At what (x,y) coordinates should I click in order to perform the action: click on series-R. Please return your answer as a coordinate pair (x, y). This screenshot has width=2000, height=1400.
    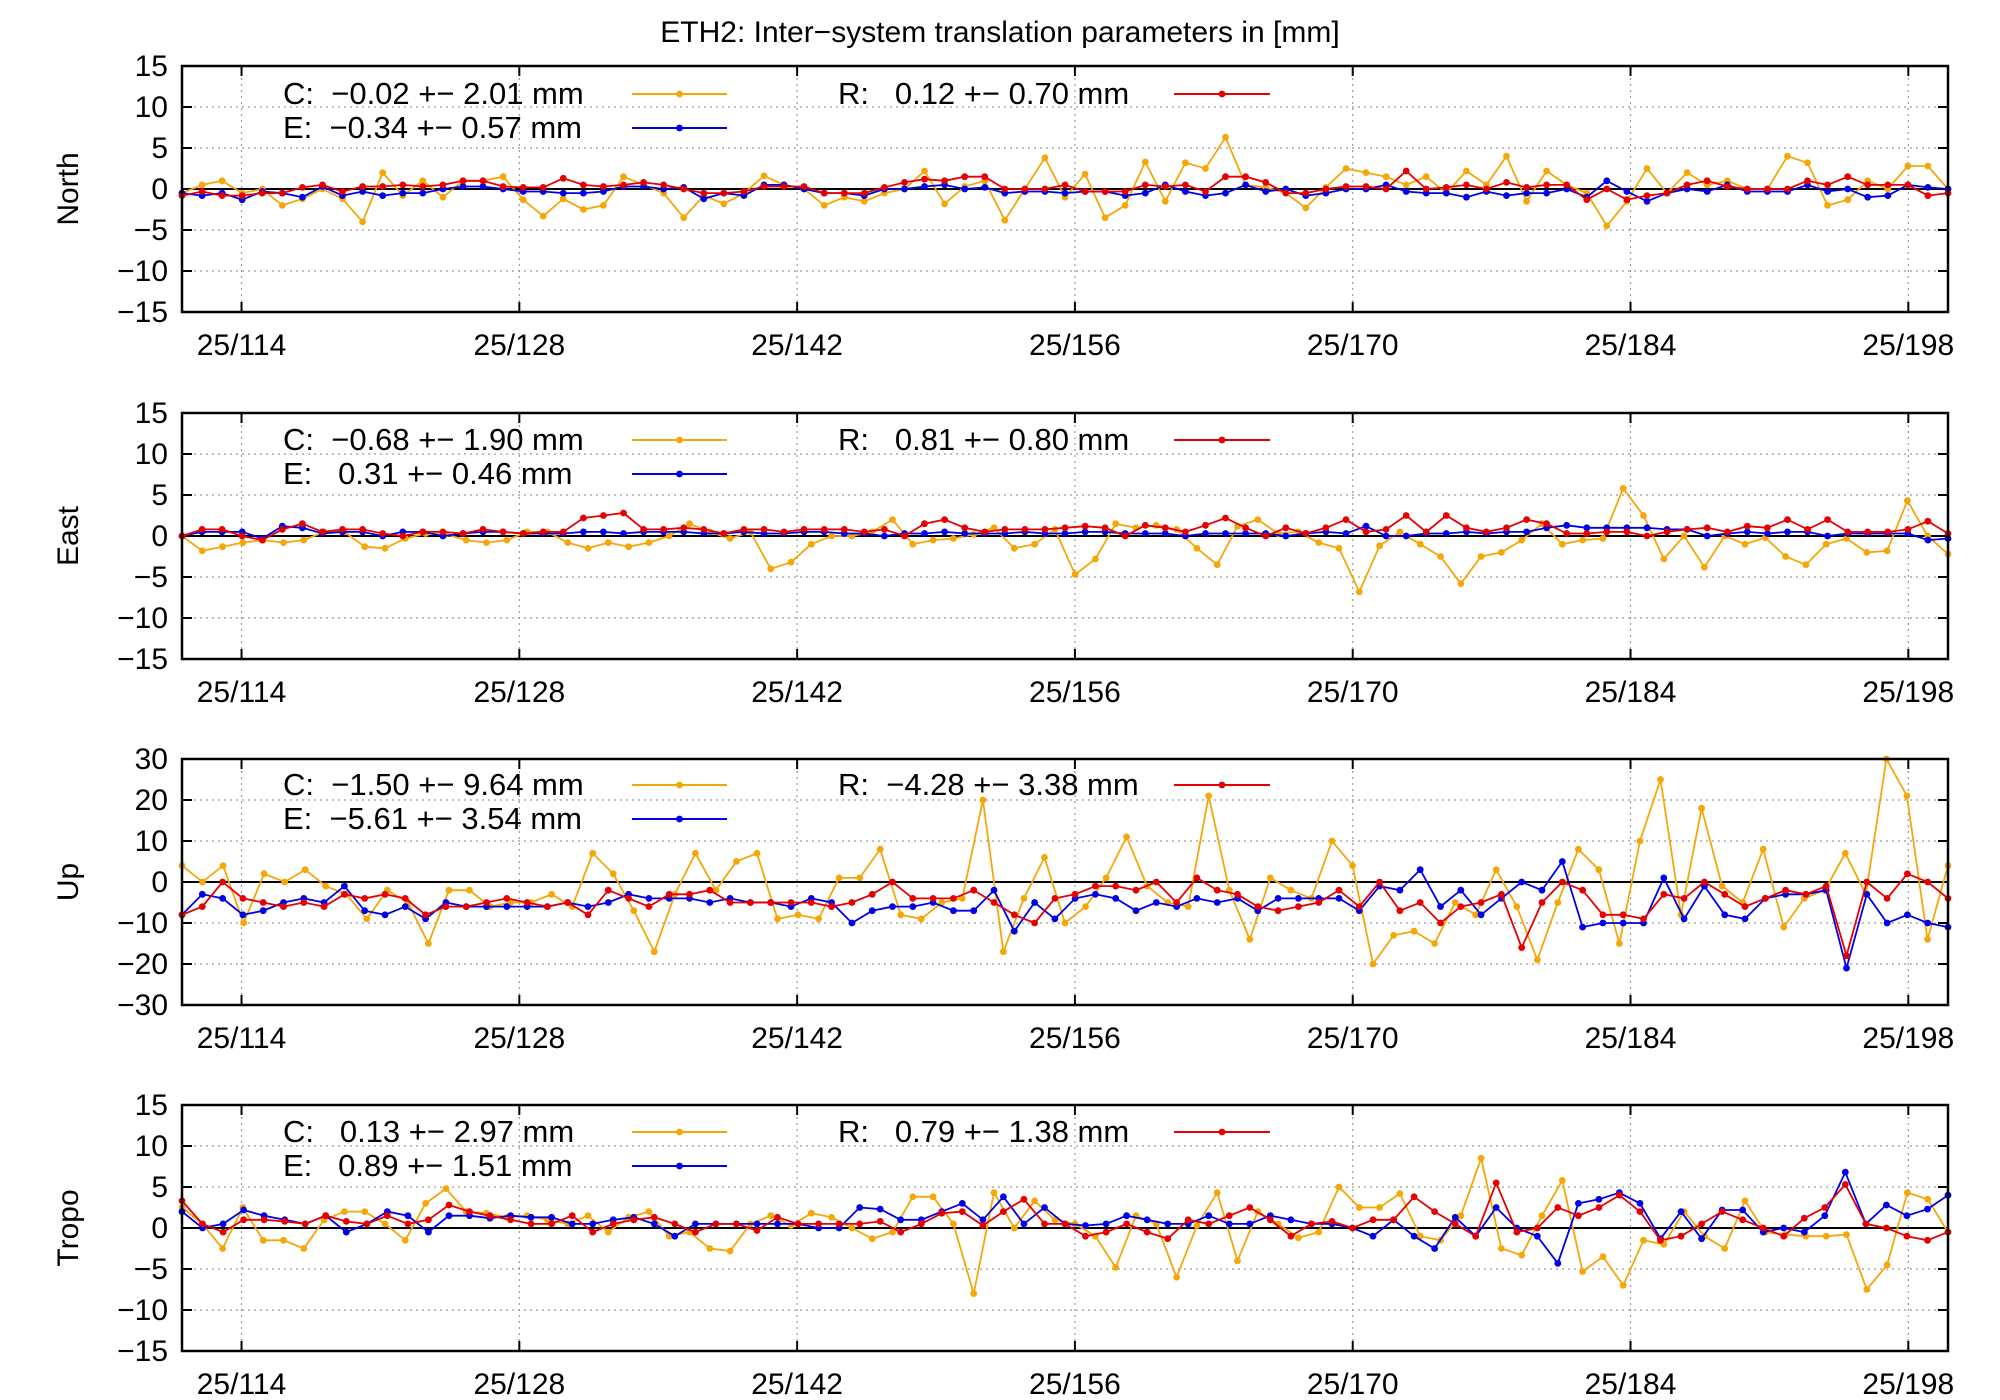
    Looking at the image, I should click on (1065, 915).